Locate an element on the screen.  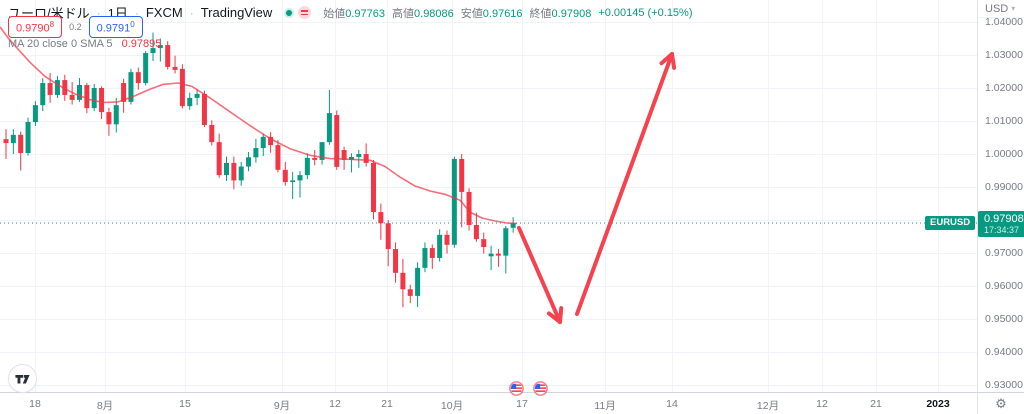
close-label: 終値 is located at coordinates (540, 13).